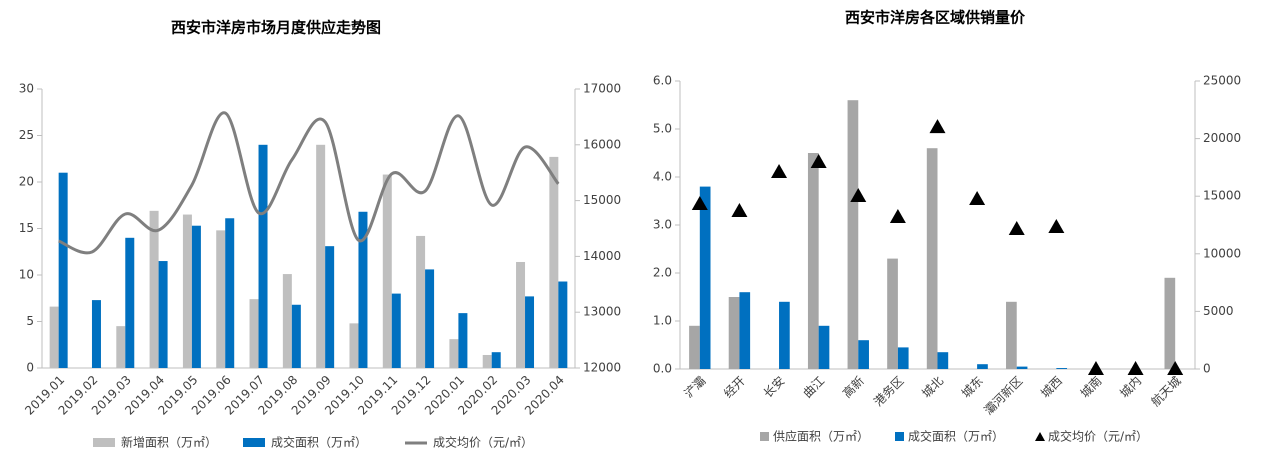  What do you see at coordinates (853, 387) in the screenshot?
I see `x-tick-label: 高新` at bounding box center [853, 387].